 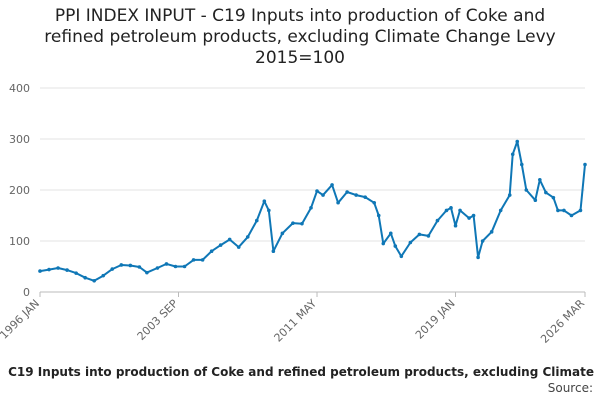 What do you see at coordinates (19, 190) in the screenshot?
I see `y-tick-label: 200` at bounding box center [19, 190].